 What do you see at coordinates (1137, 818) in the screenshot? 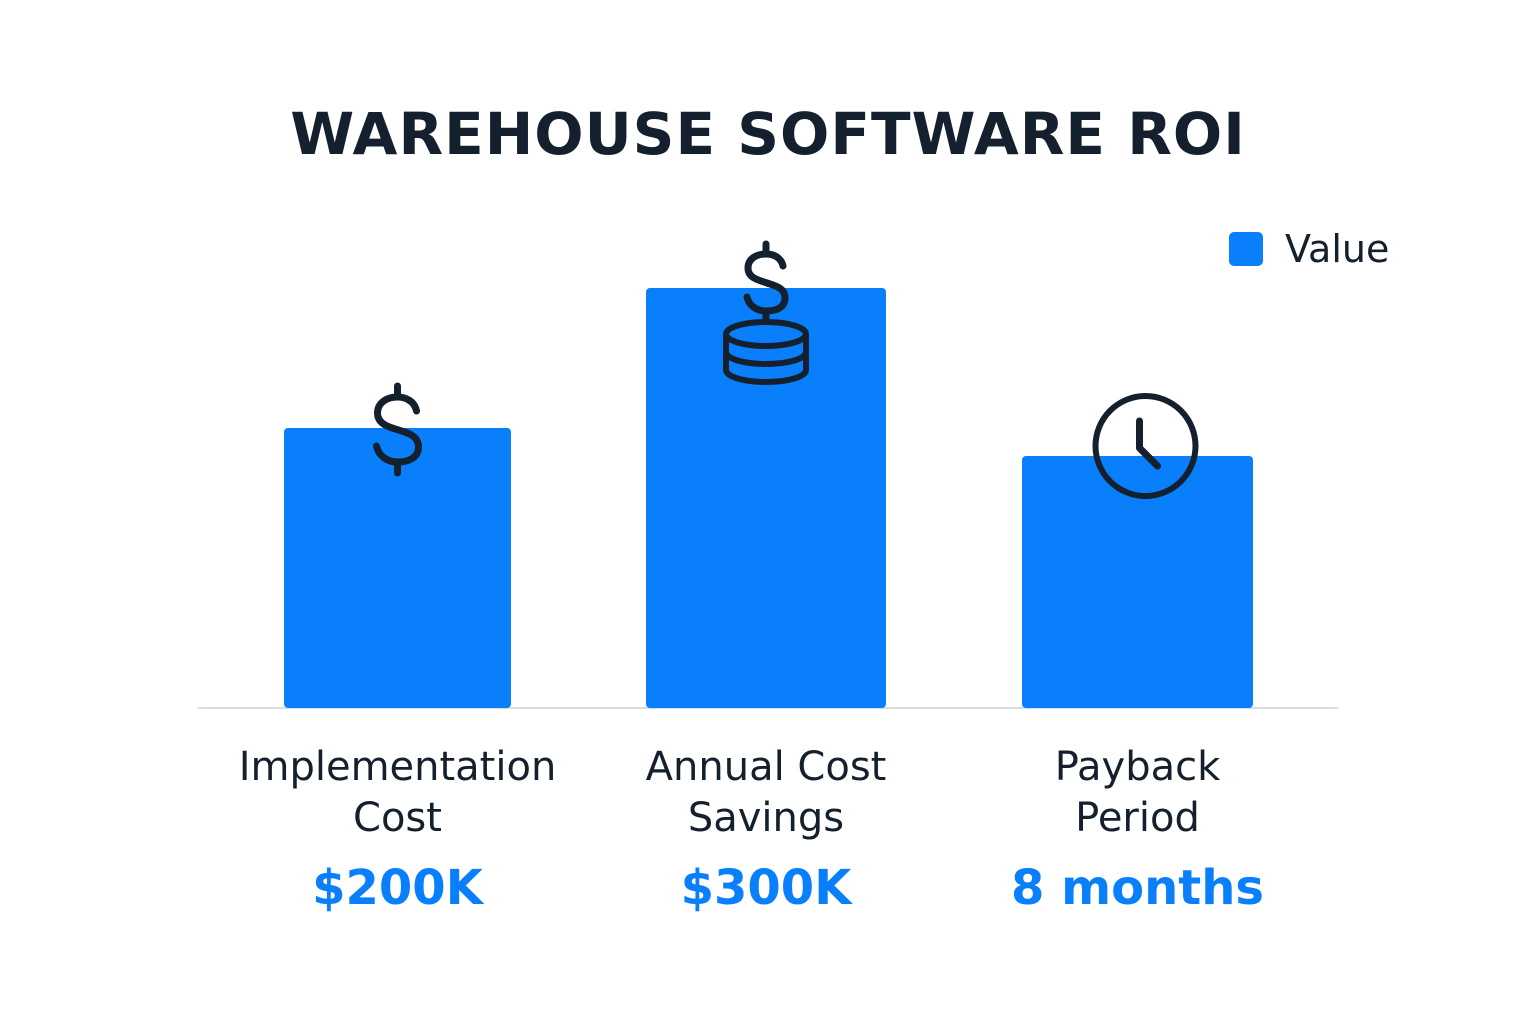
I see `category-label-3-line-2: Period` at bounding box center [1137, 818].